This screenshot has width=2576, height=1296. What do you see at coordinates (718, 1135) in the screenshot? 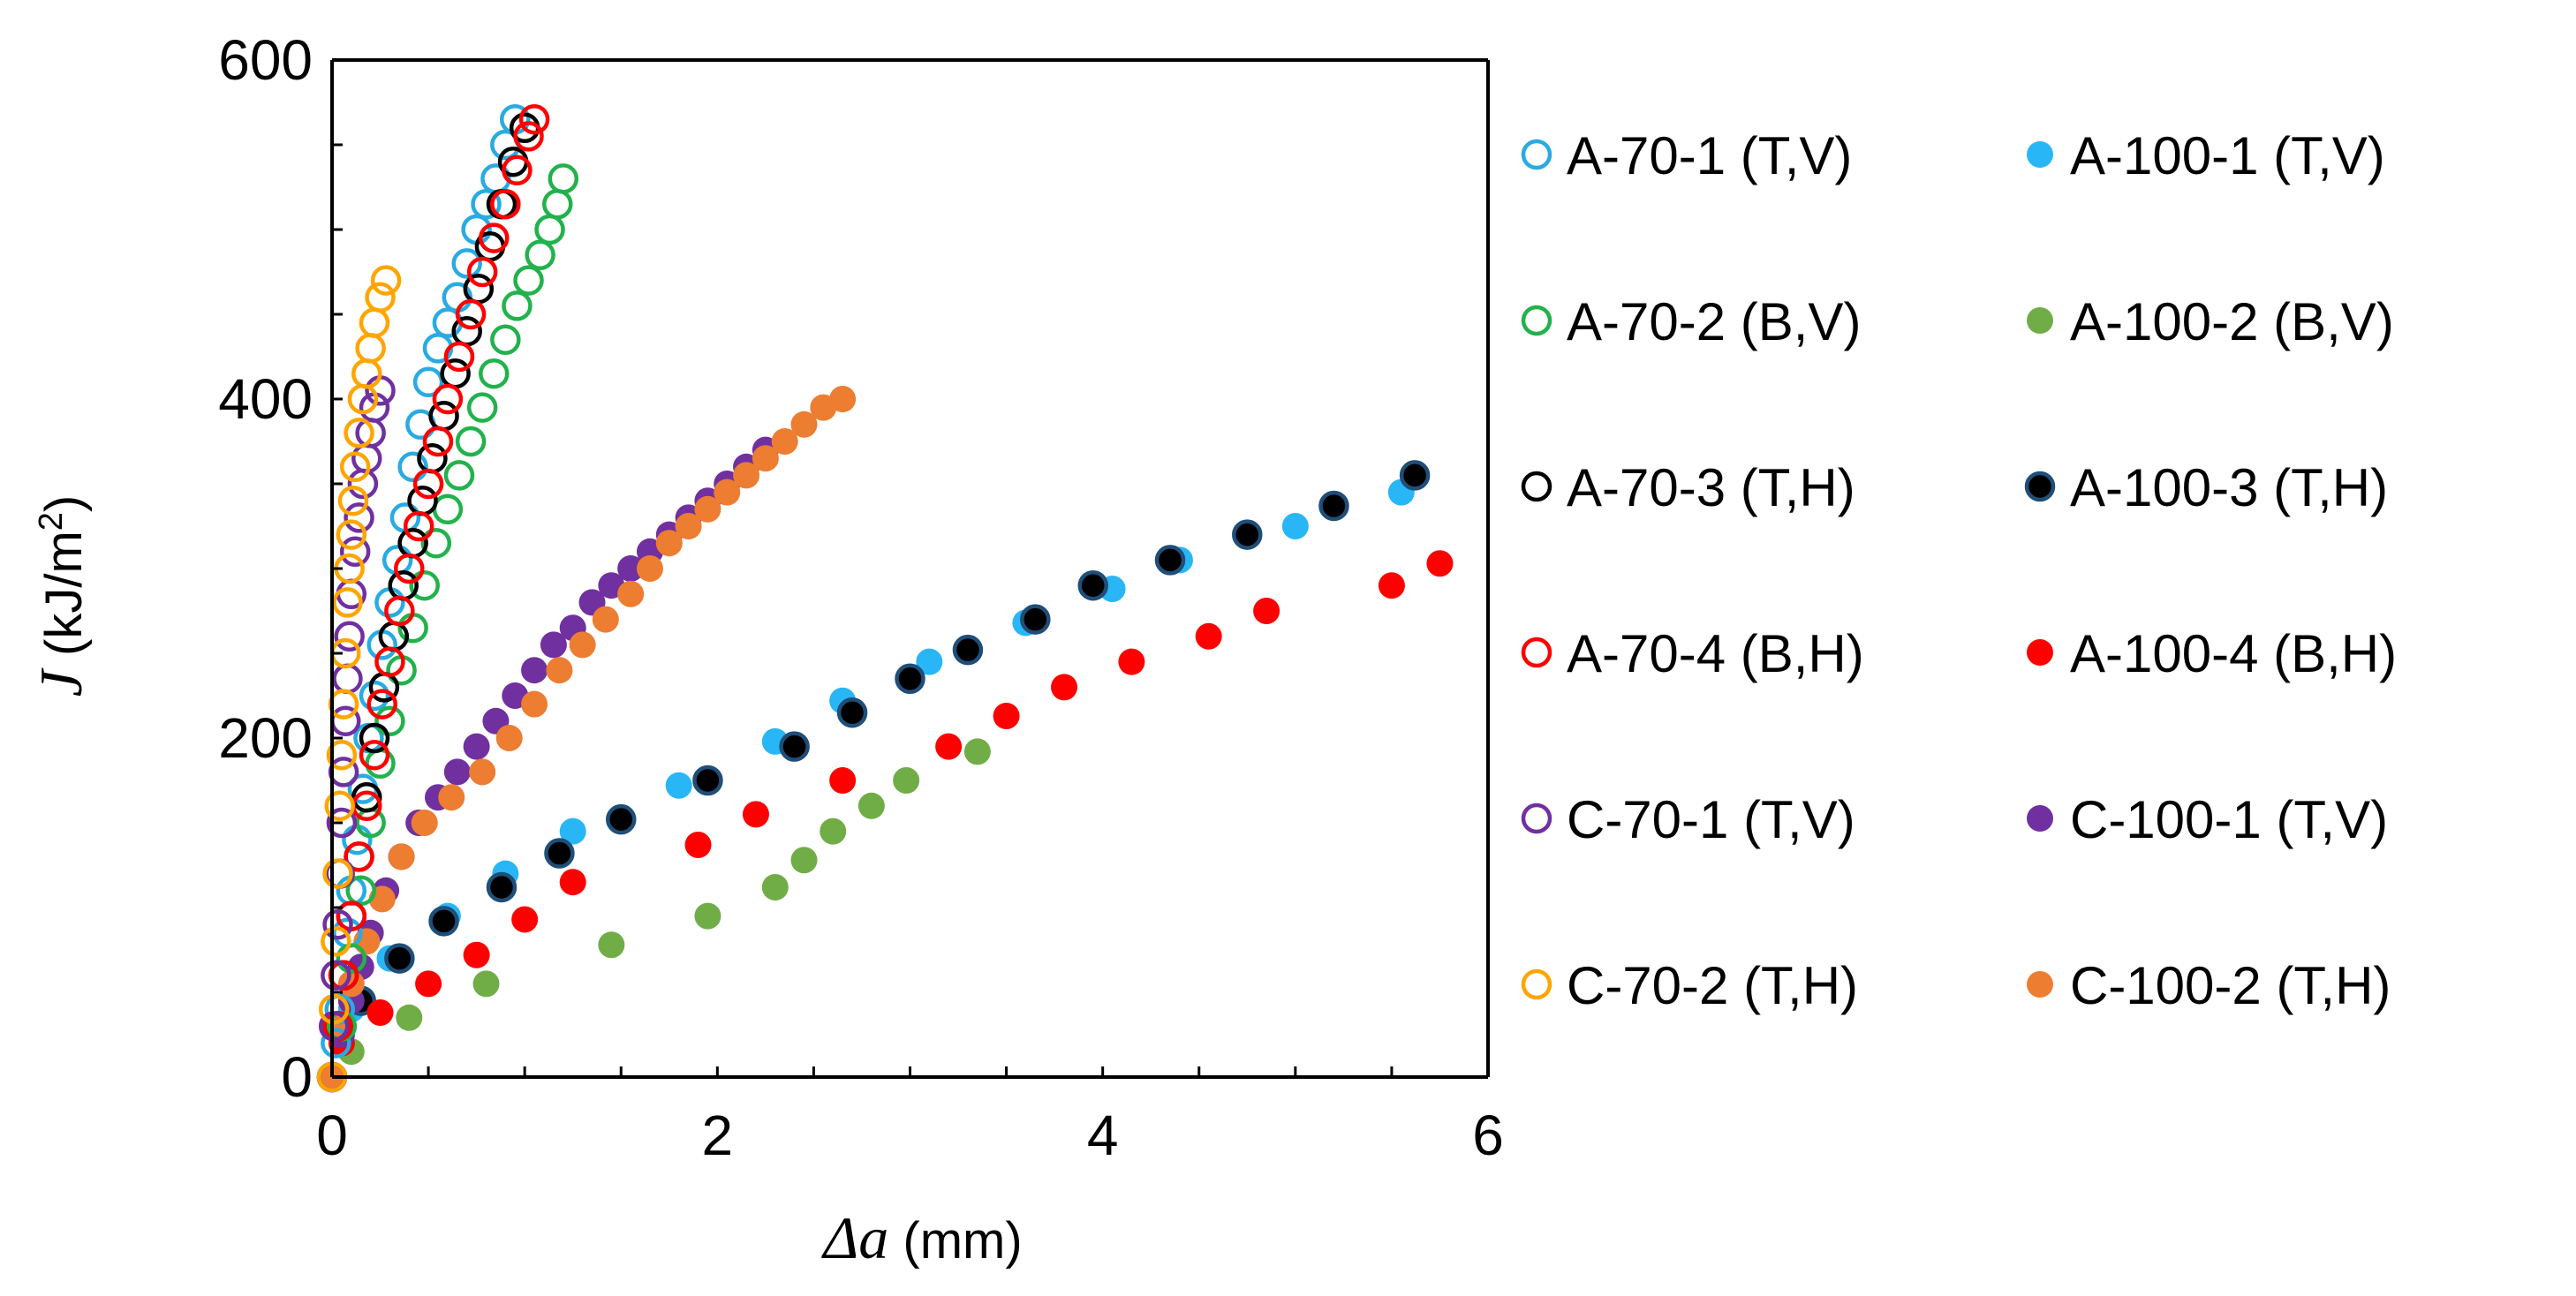
I see `x-tick-label: 2` at bounding box center [718, 1135].